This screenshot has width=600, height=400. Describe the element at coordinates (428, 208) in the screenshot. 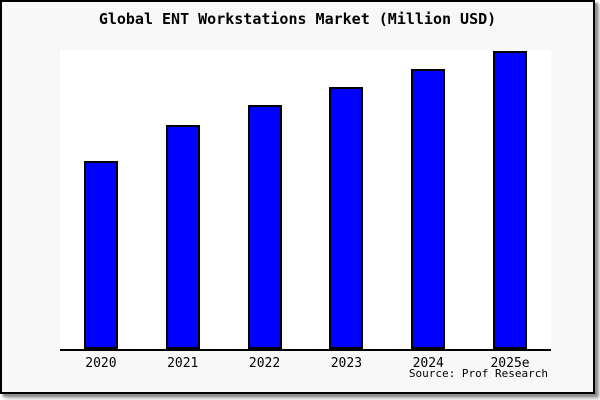

I see `bar-2024` at that location.